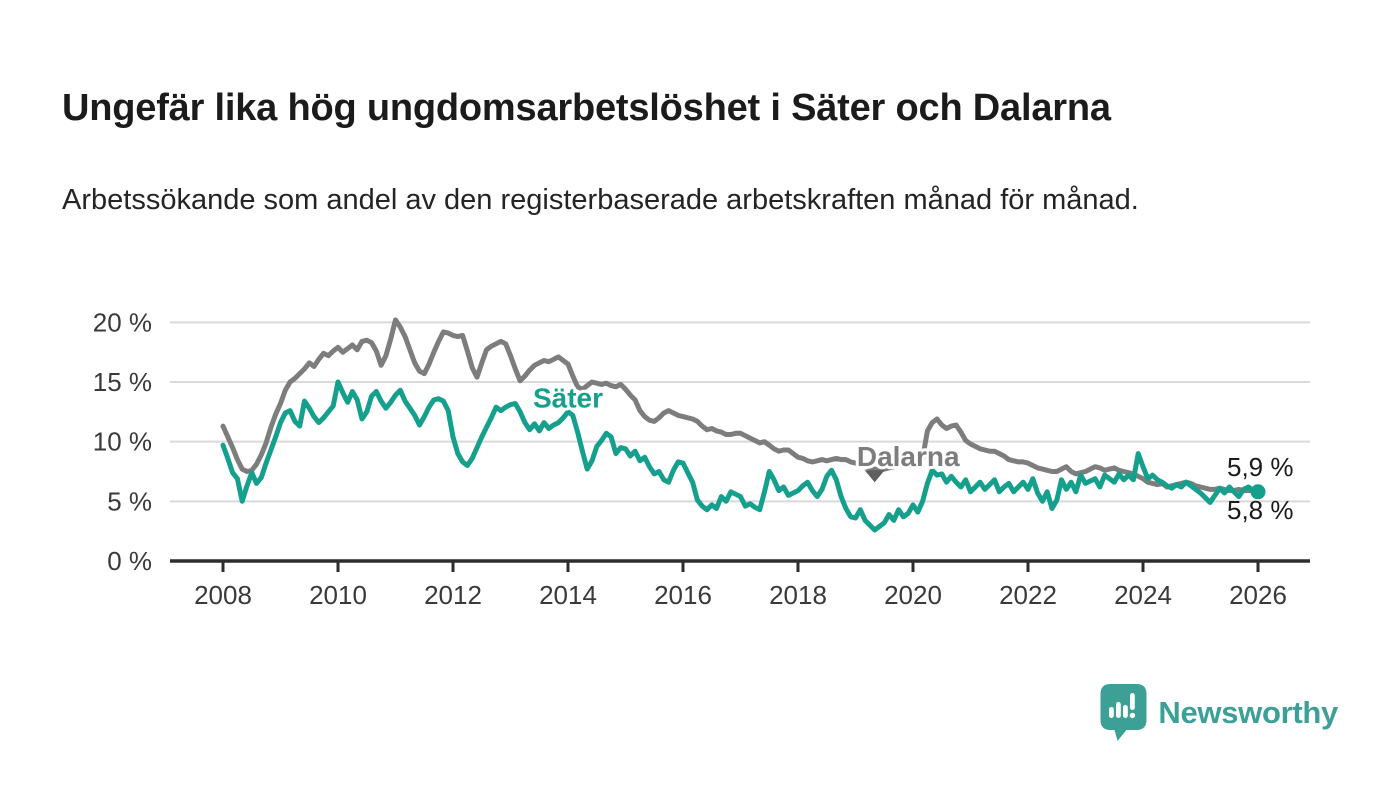 Image resolution: width=1400 pixels, height=794 pixels. What do you see at coordinates (1028, 595) in the screenshot?
I see `x-tick-label: 2022` at bounding box center [1028, 595].